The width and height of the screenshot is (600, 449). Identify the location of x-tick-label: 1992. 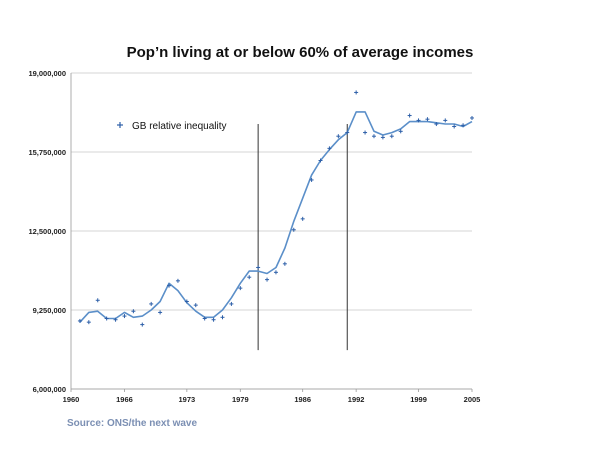
(356, 399).